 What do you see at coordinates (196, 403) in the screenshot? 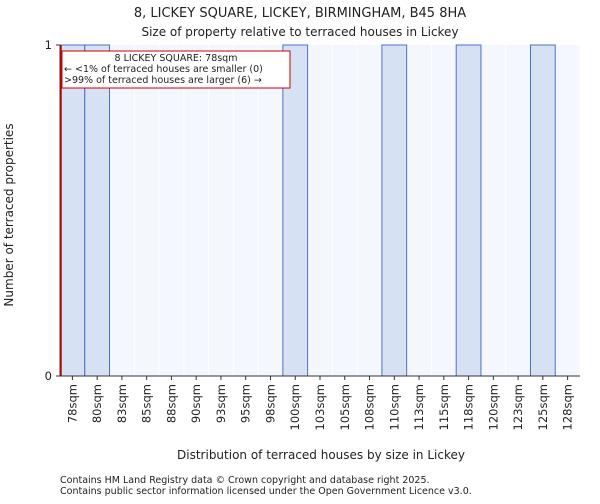
I see `x-tick-label: 90sqm` at bounding box center [196, 403].